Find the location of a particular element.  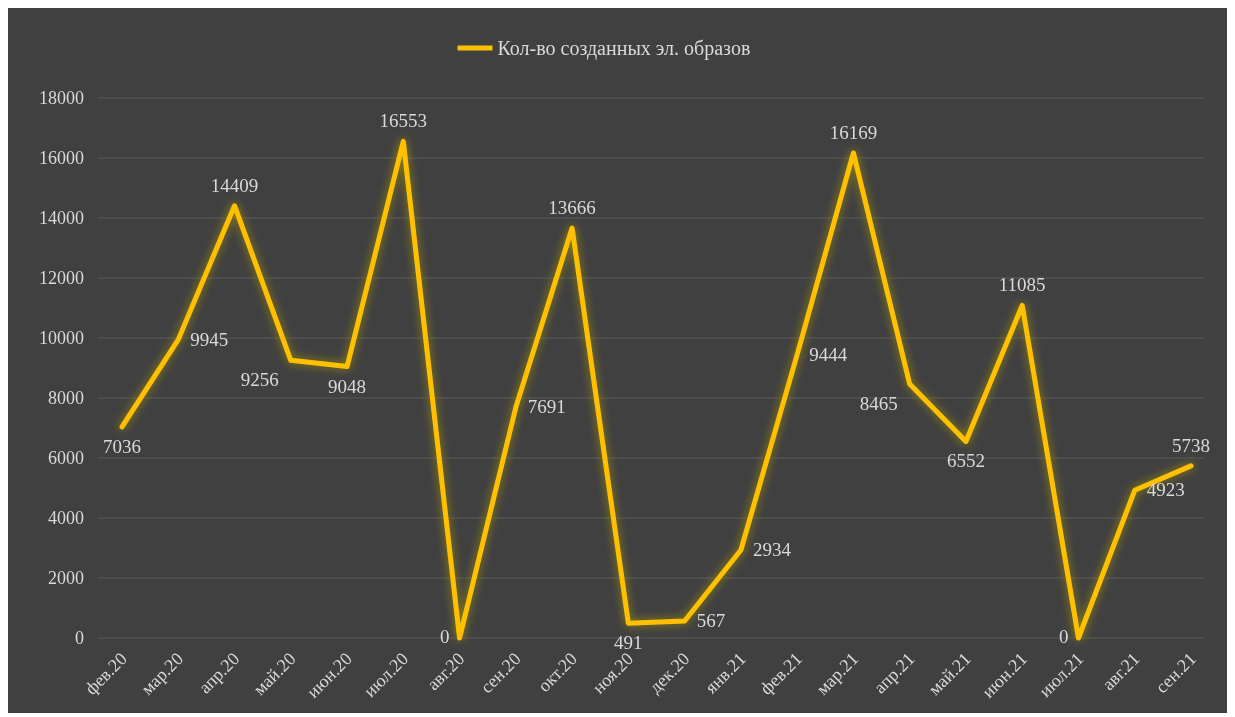

y-tick-label: 14000 is located at coordinates (61, 218).